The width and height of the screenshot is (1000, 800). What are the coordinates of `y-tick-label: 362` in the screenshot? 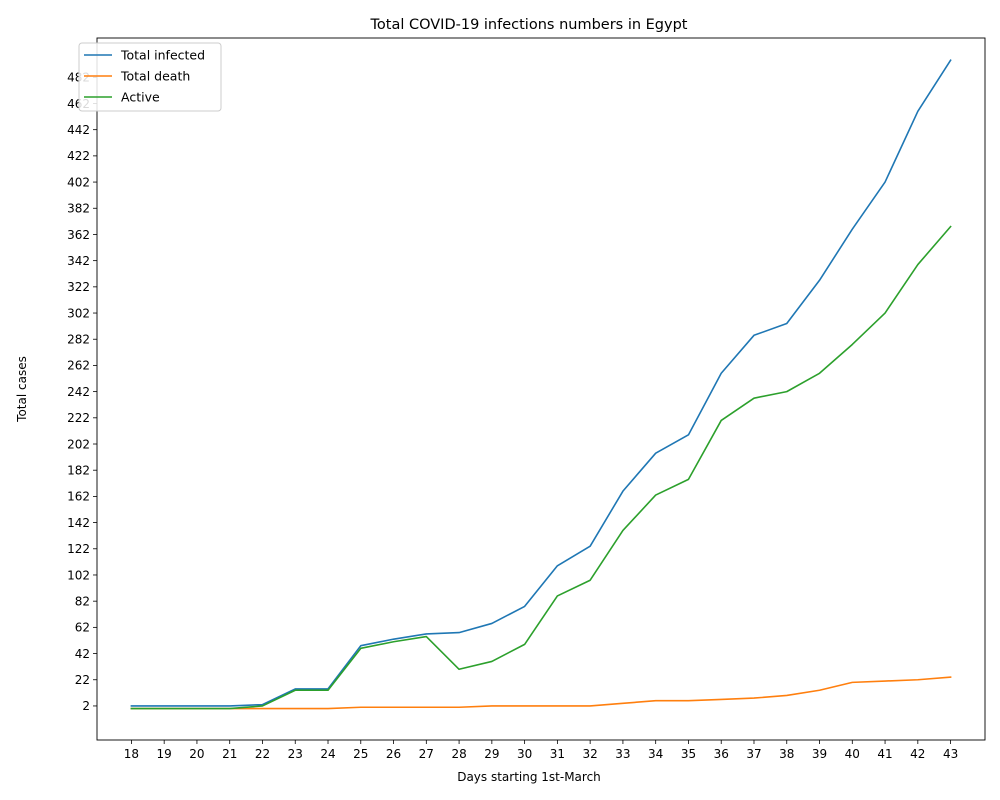 It's located at (78, 235).